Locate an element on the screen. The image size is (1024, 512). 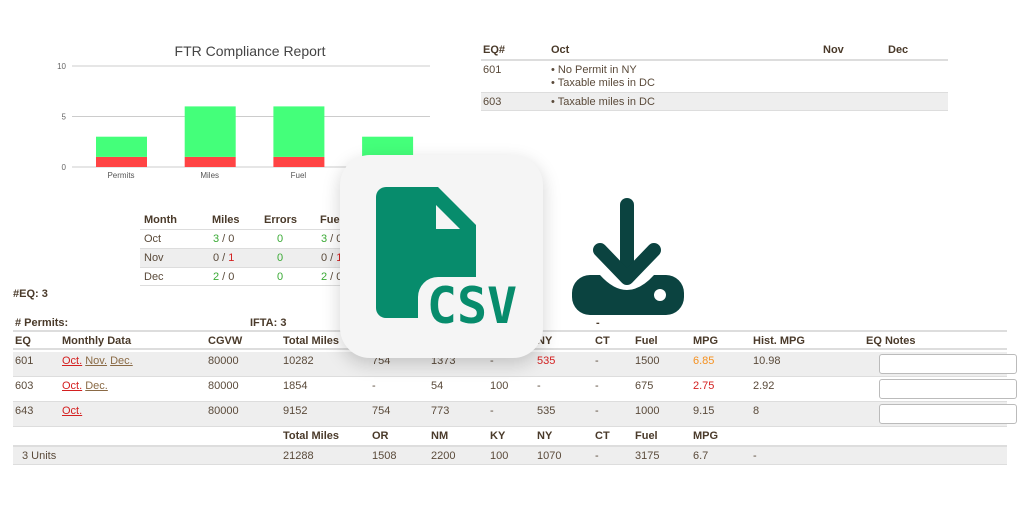
totals-row: 3 Units 21288 1508 2200 100 1070 - 3175 6.7 - is located at coordinates (510, 456).